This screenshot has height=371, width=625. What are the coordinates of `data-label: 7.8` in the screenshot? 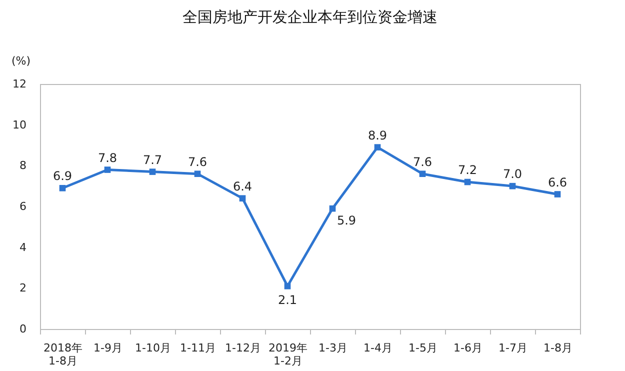 It's located at (108, 157).